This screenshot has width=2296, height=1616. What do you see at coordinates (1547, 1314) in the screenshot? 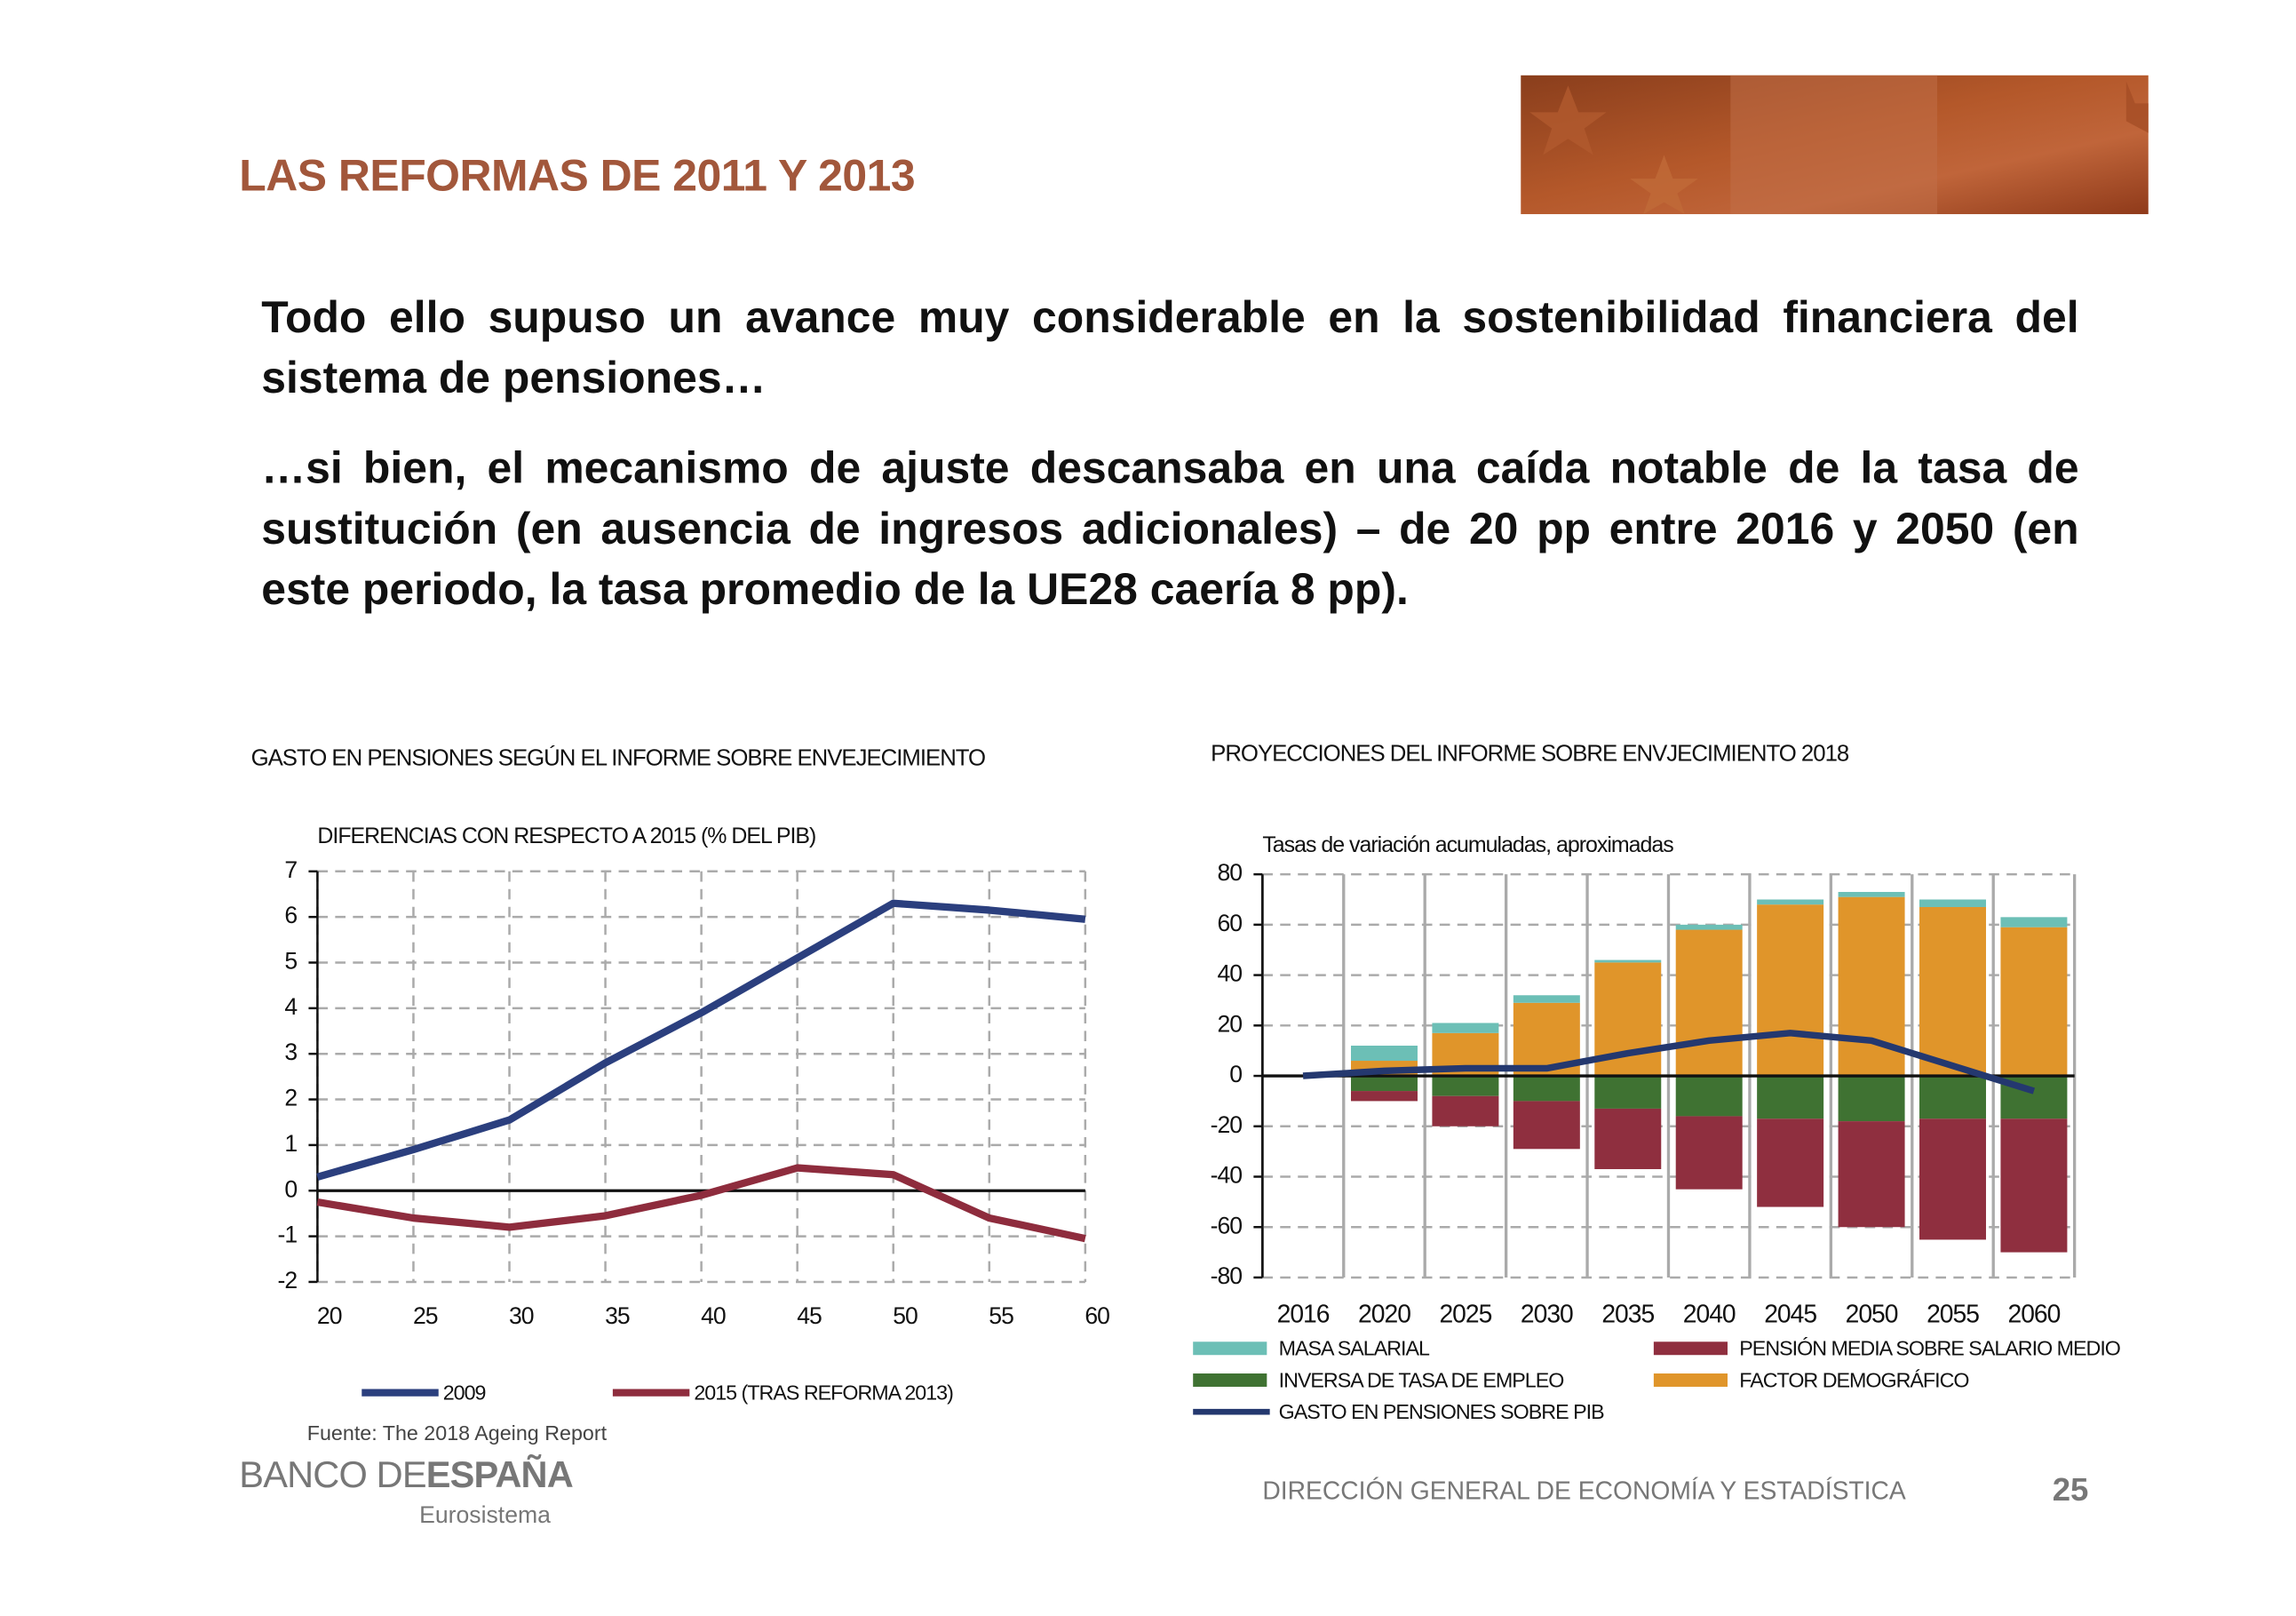
I see `x-tick-label: 2030` at bounding box center [1547, 1314].